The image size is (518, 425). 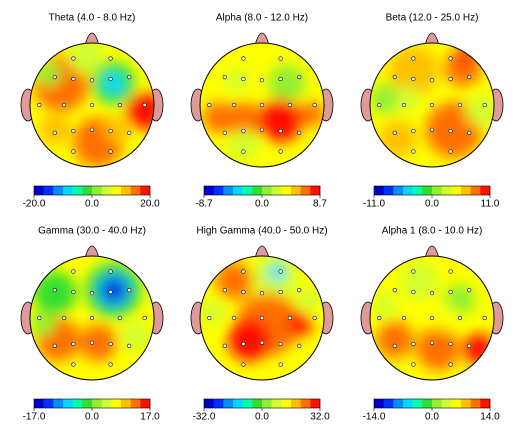 I want to click on colorbar-tick-label: 11.0, so click(x=490, y=204).